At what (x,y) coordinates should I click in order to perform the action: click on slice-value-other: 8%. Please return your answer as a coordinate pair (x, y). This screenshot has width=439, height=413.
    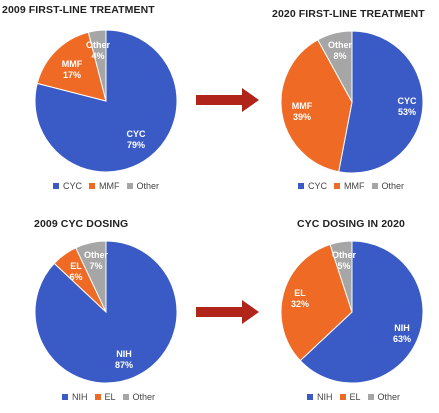
    Looking at the image, I should click on (339, 56).